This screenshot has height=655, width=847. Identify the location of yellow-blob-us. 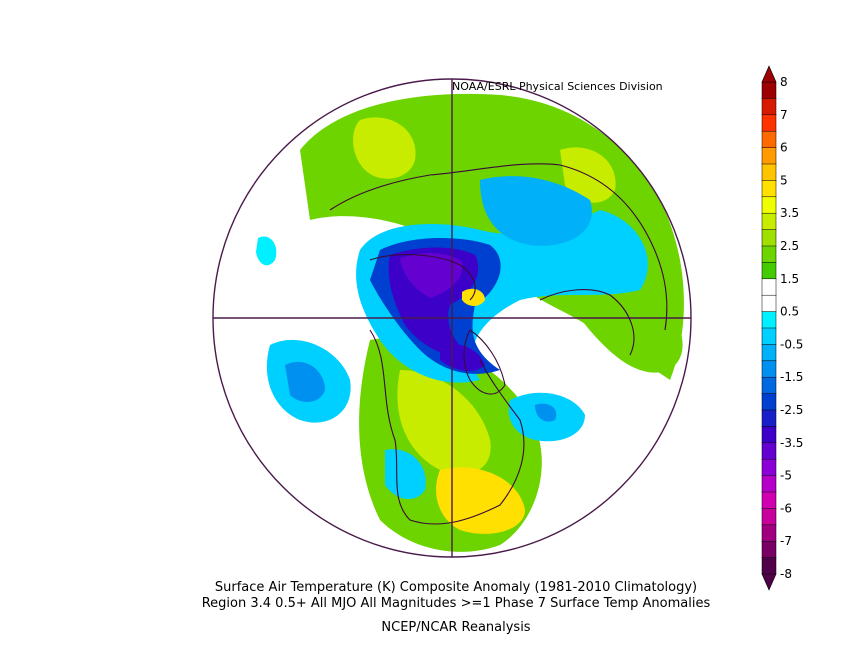
(480, 500).